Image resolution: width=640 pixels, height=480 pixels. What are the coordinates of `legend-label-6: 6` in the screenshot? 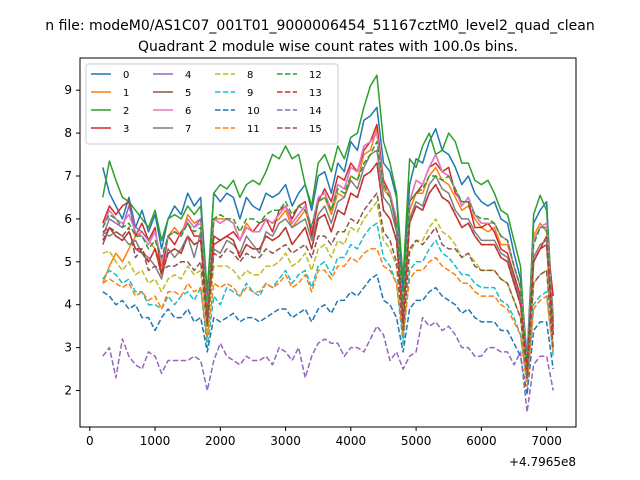 It's located at (188, 111).